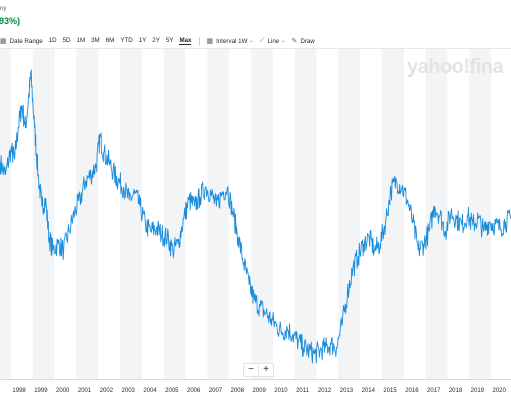 This screenshot has height=400, width=511. What do you see at coordinates (325, 391) in the screenshot?
I see `x-tick-label: 2012` at bounding box center [325, 391].